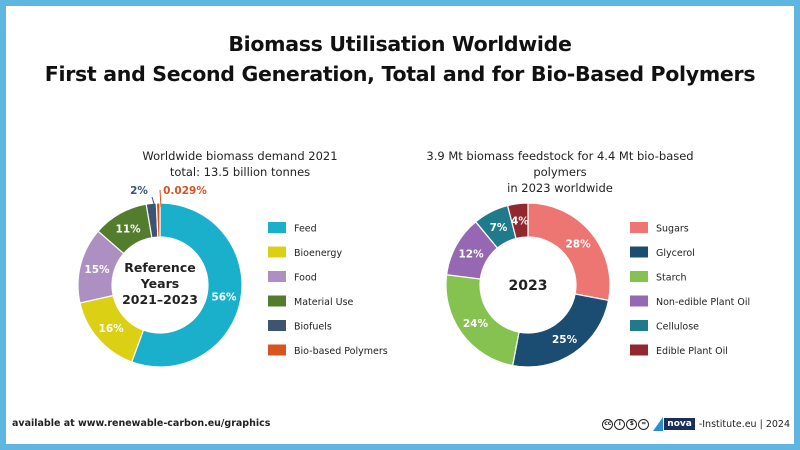 This screenshot has width=800, height=450. Describe the element at coordinates (620, 424) in the screenshot. I see `by-icon: i` at that location.